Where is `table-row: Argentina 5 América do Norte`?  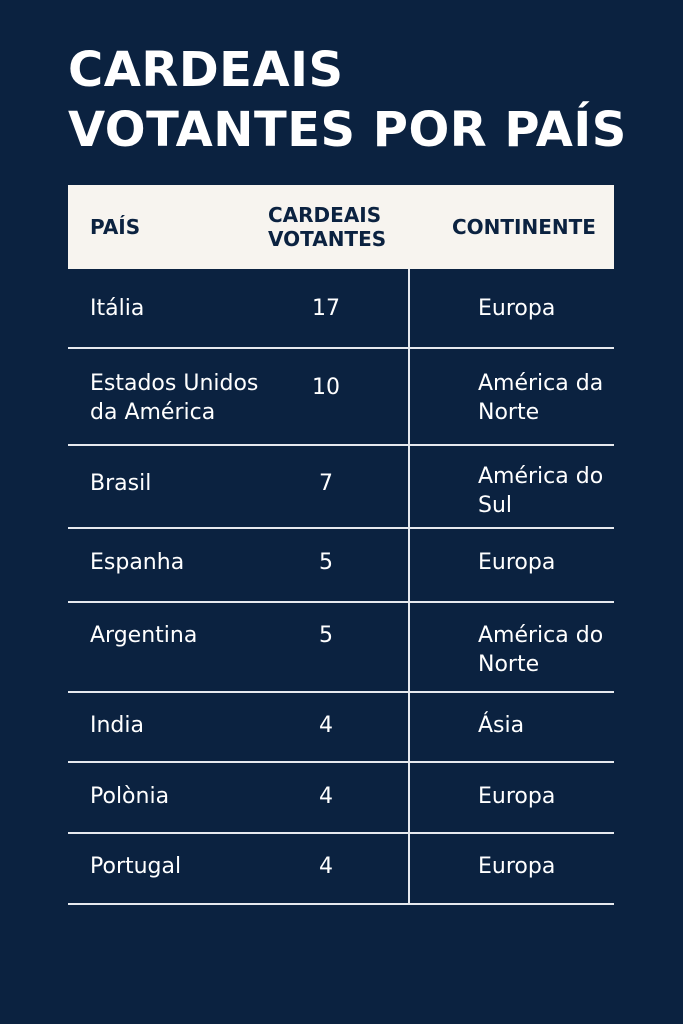
table-row: Argentina 5 América do Norte is located at coordinates (341, 648).